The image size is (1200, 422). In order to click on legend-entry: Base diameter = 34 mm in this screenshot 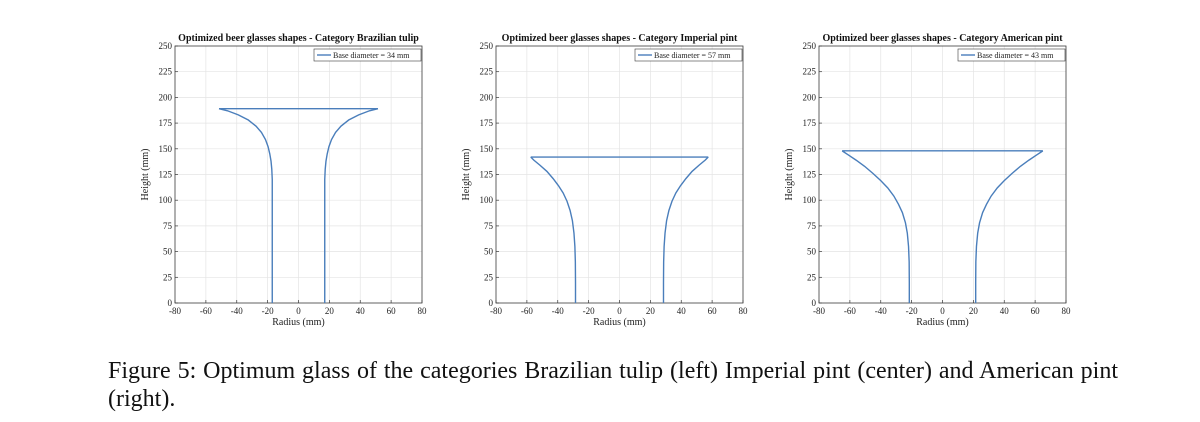, I will do `click(371, 55)`.